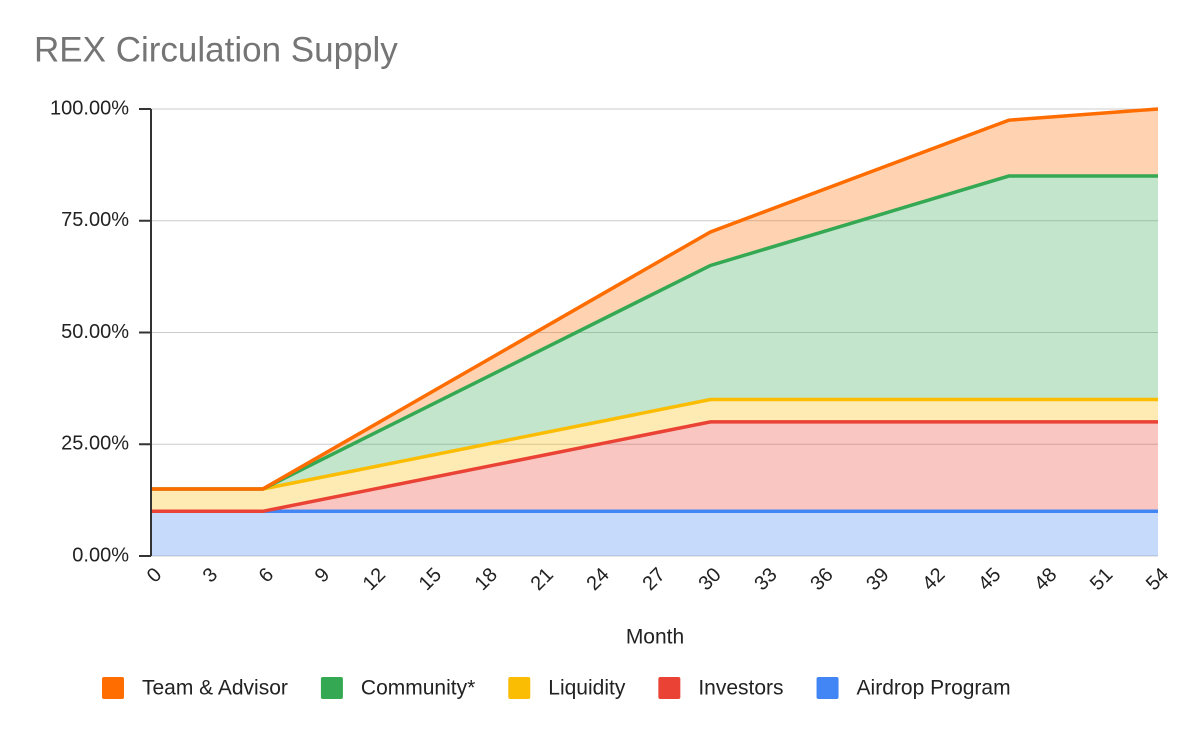  I want to click on legend-label: Liquidity, so click(587, 688).